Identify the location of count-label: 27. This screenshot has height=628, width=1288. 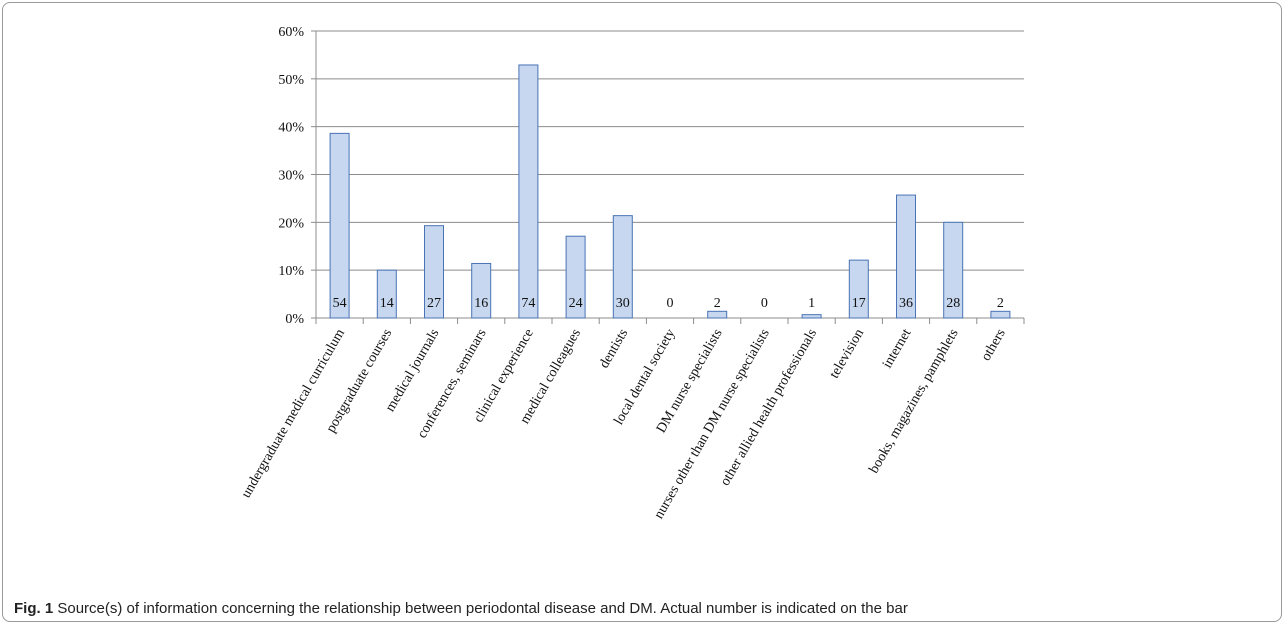
(434, 303).